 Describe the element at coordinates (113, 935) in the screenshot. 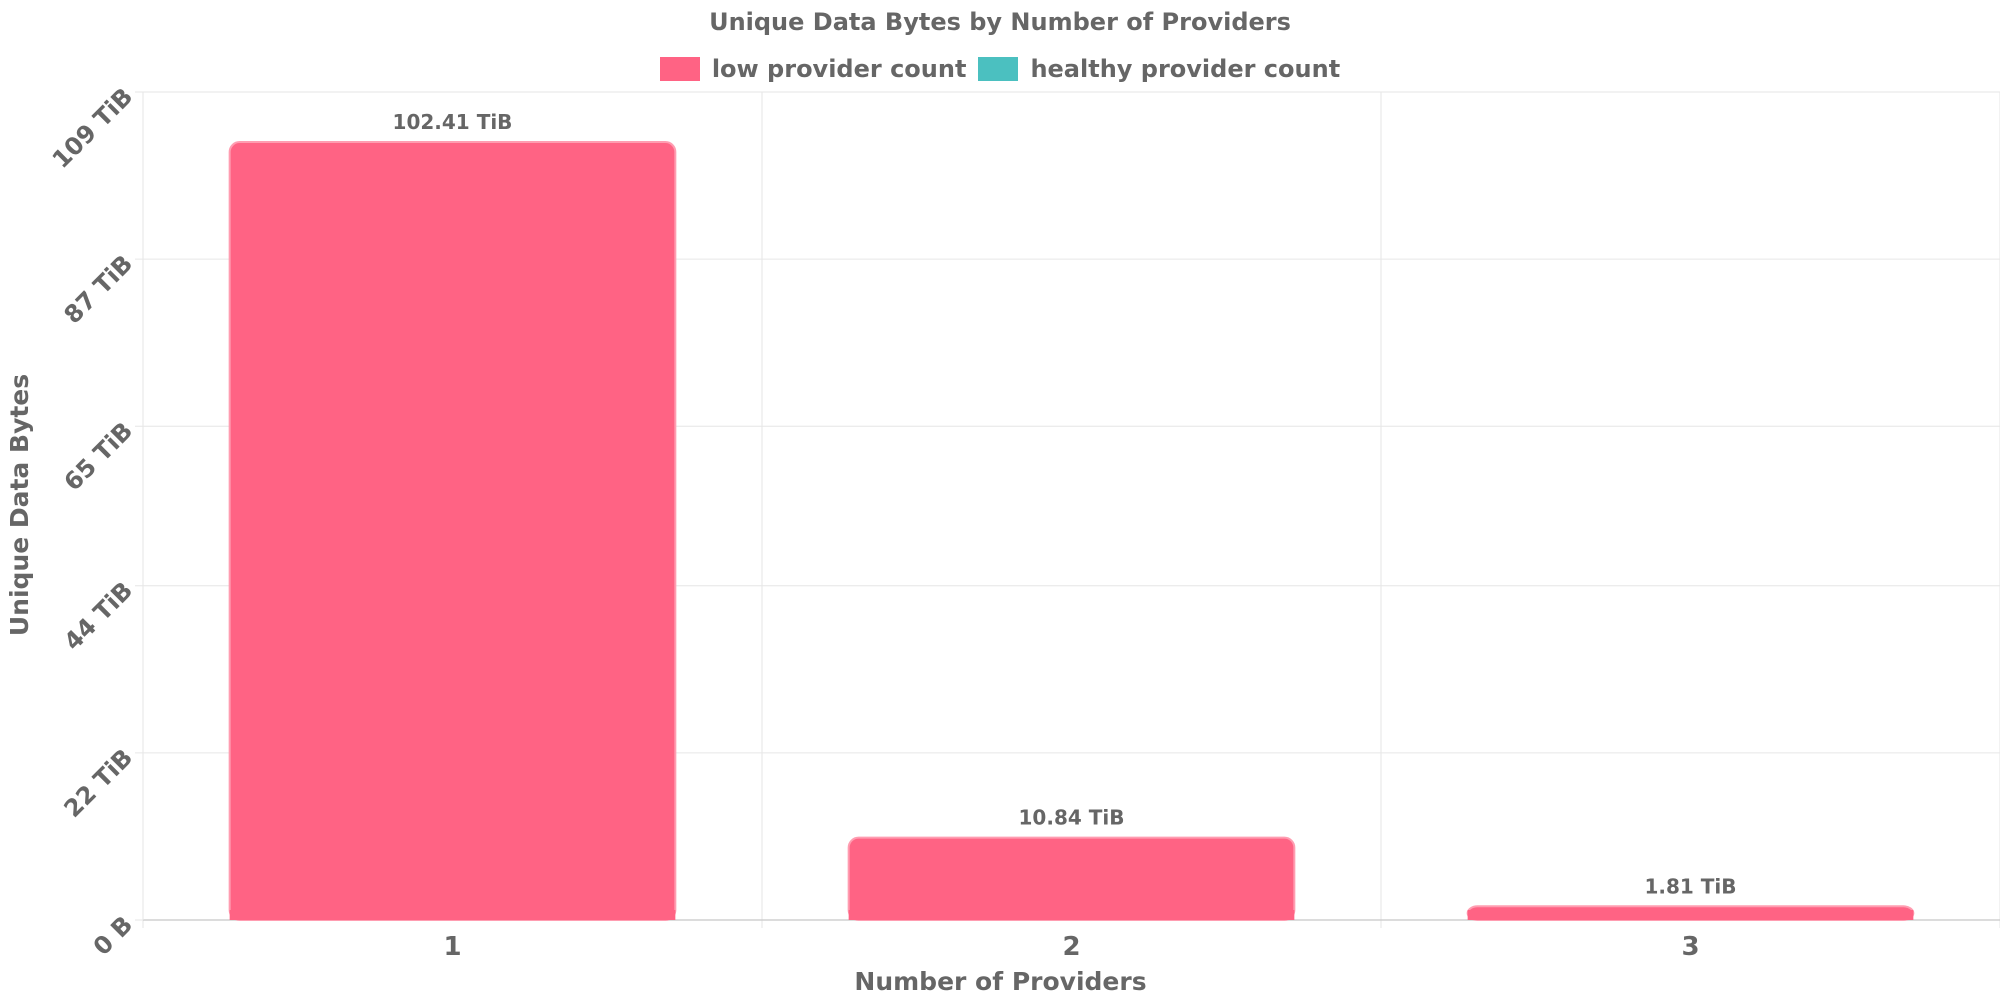

I see `y-tick-label: 0 B` at that location.